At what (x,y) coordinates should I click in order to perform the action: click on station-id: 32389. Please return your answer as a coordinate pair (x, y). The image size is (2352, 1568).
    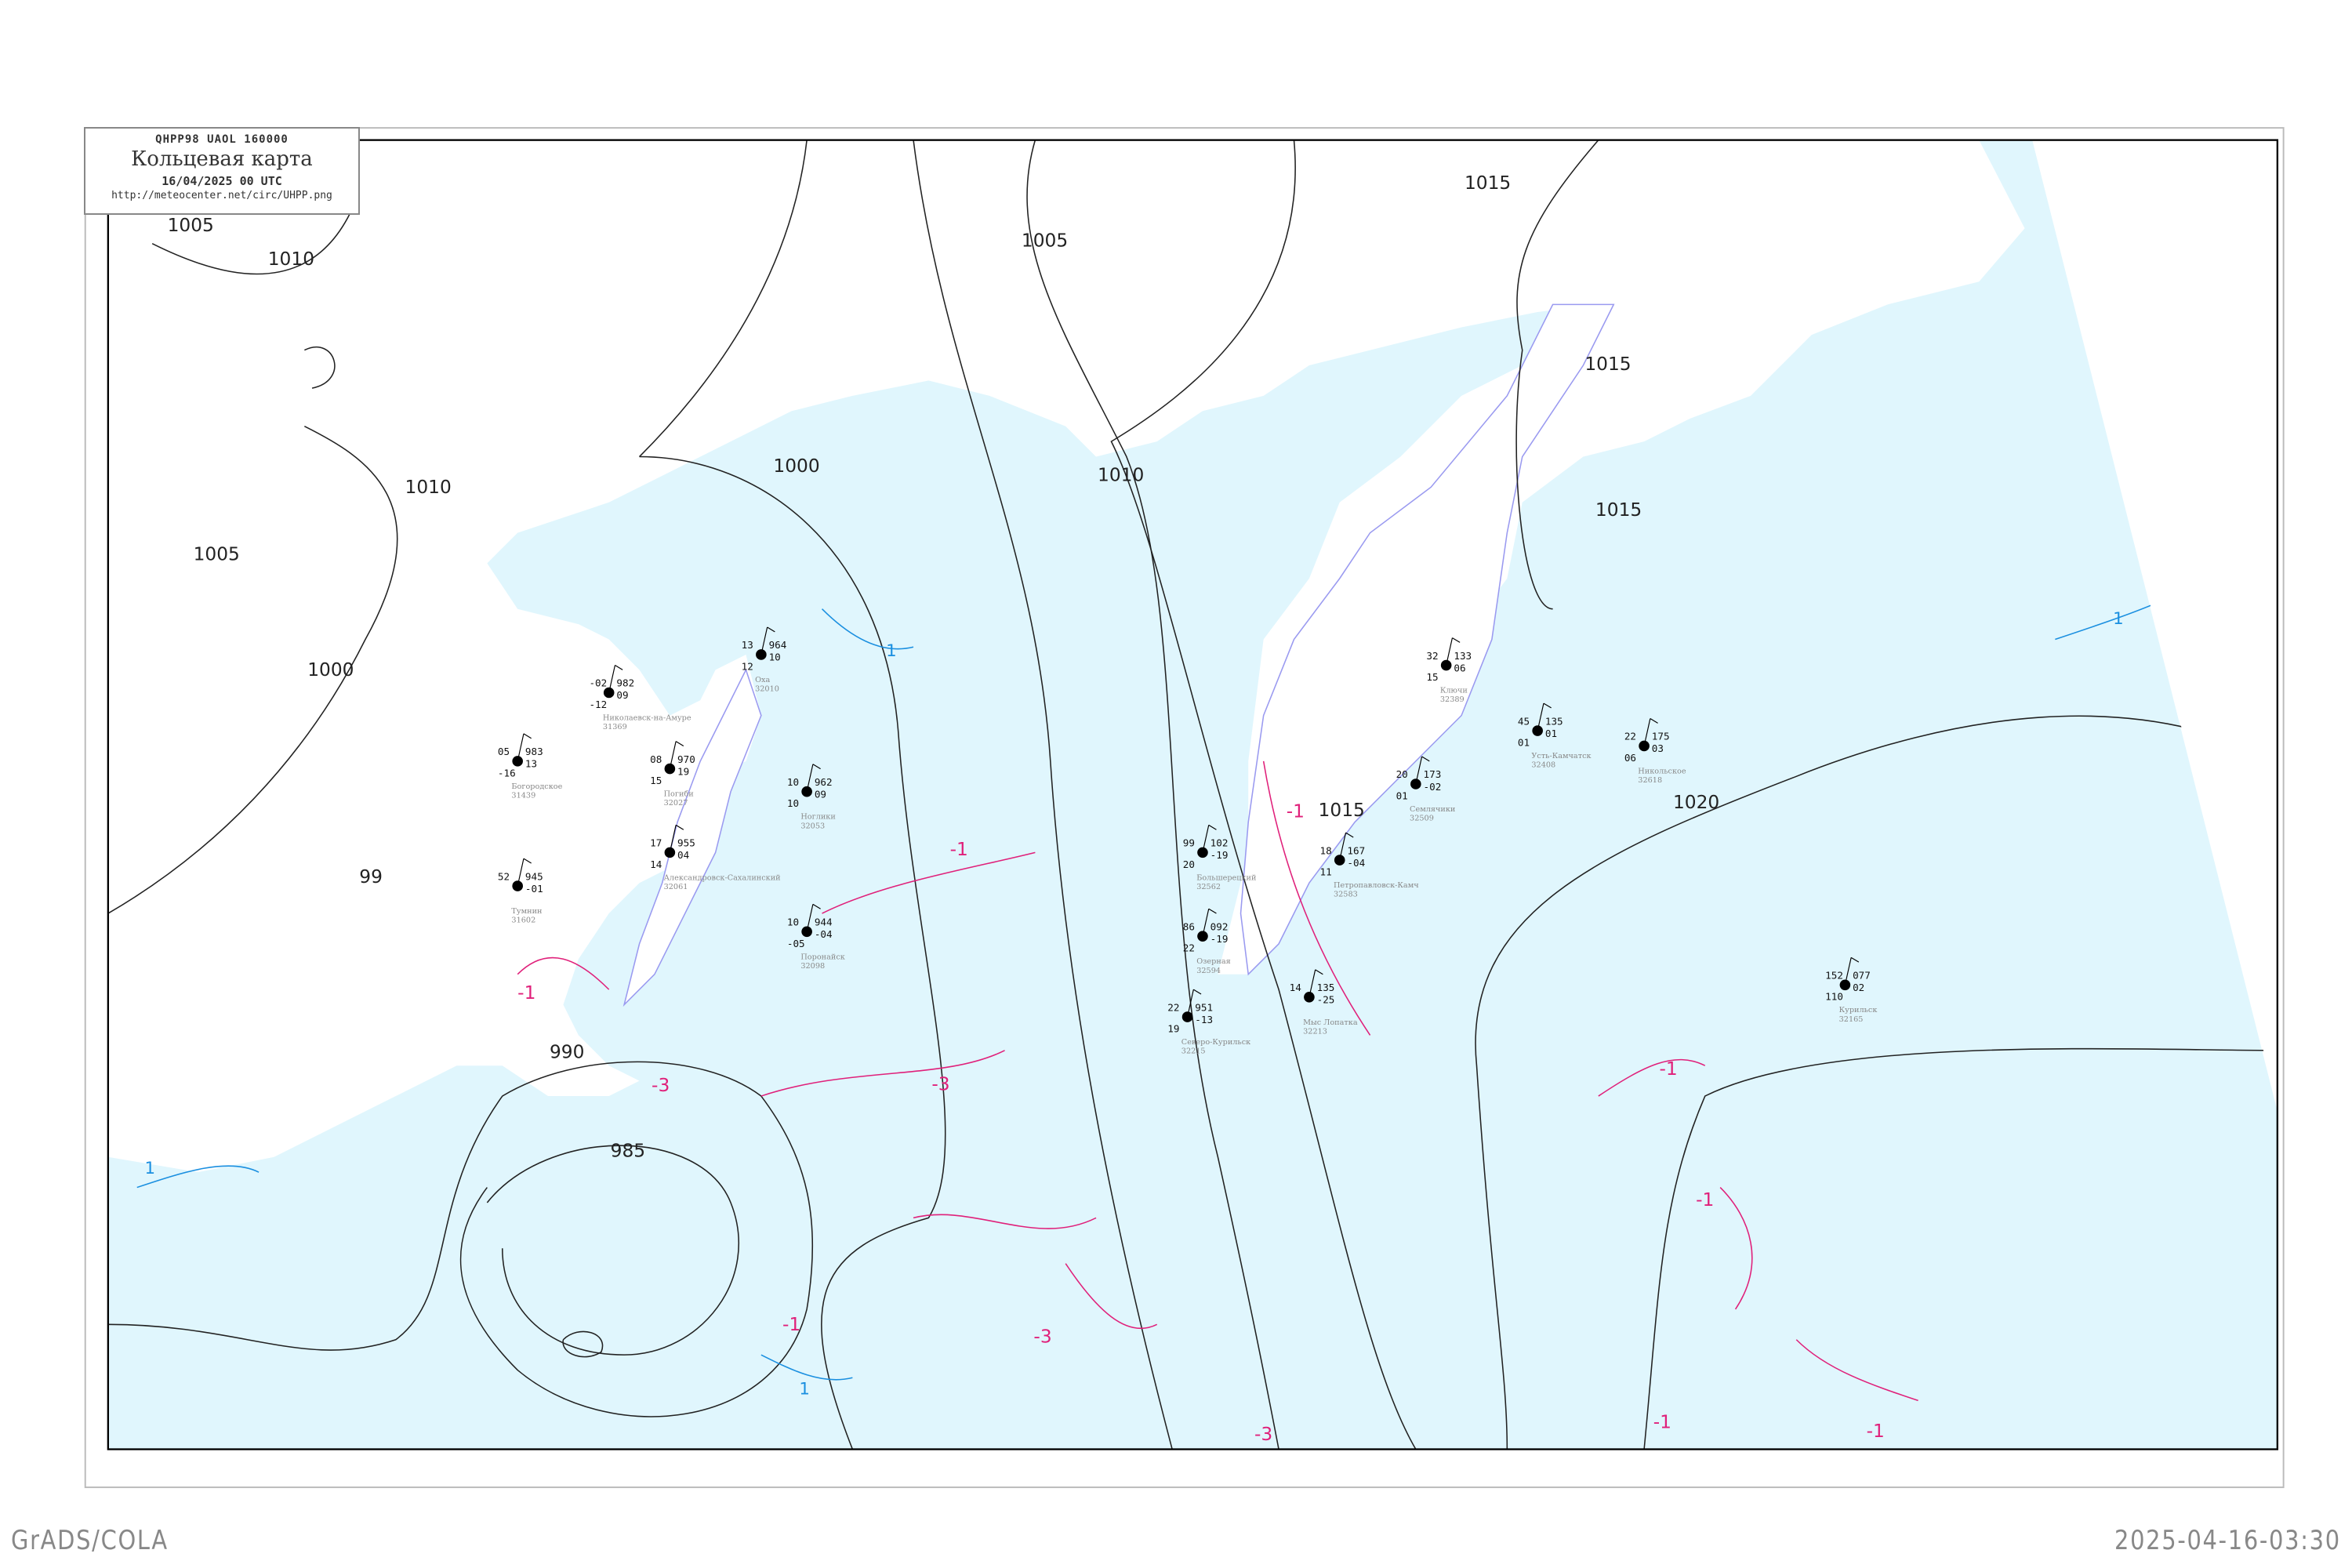
    Looking at the image, I should click on (1452, 699).